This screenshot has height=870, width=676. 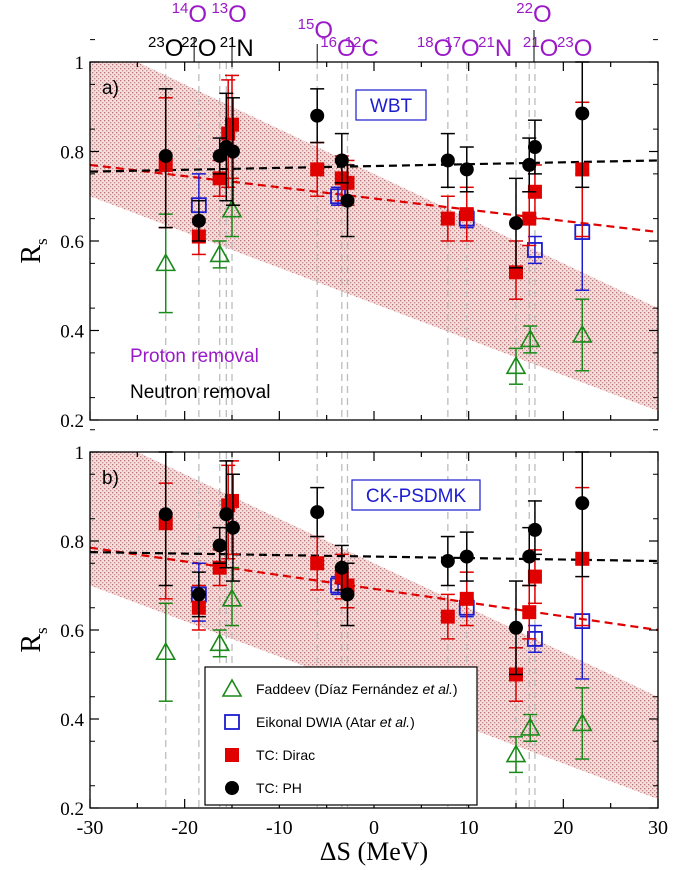 I want to click on legend-marker-filled-square, so click(x=232, y=755).